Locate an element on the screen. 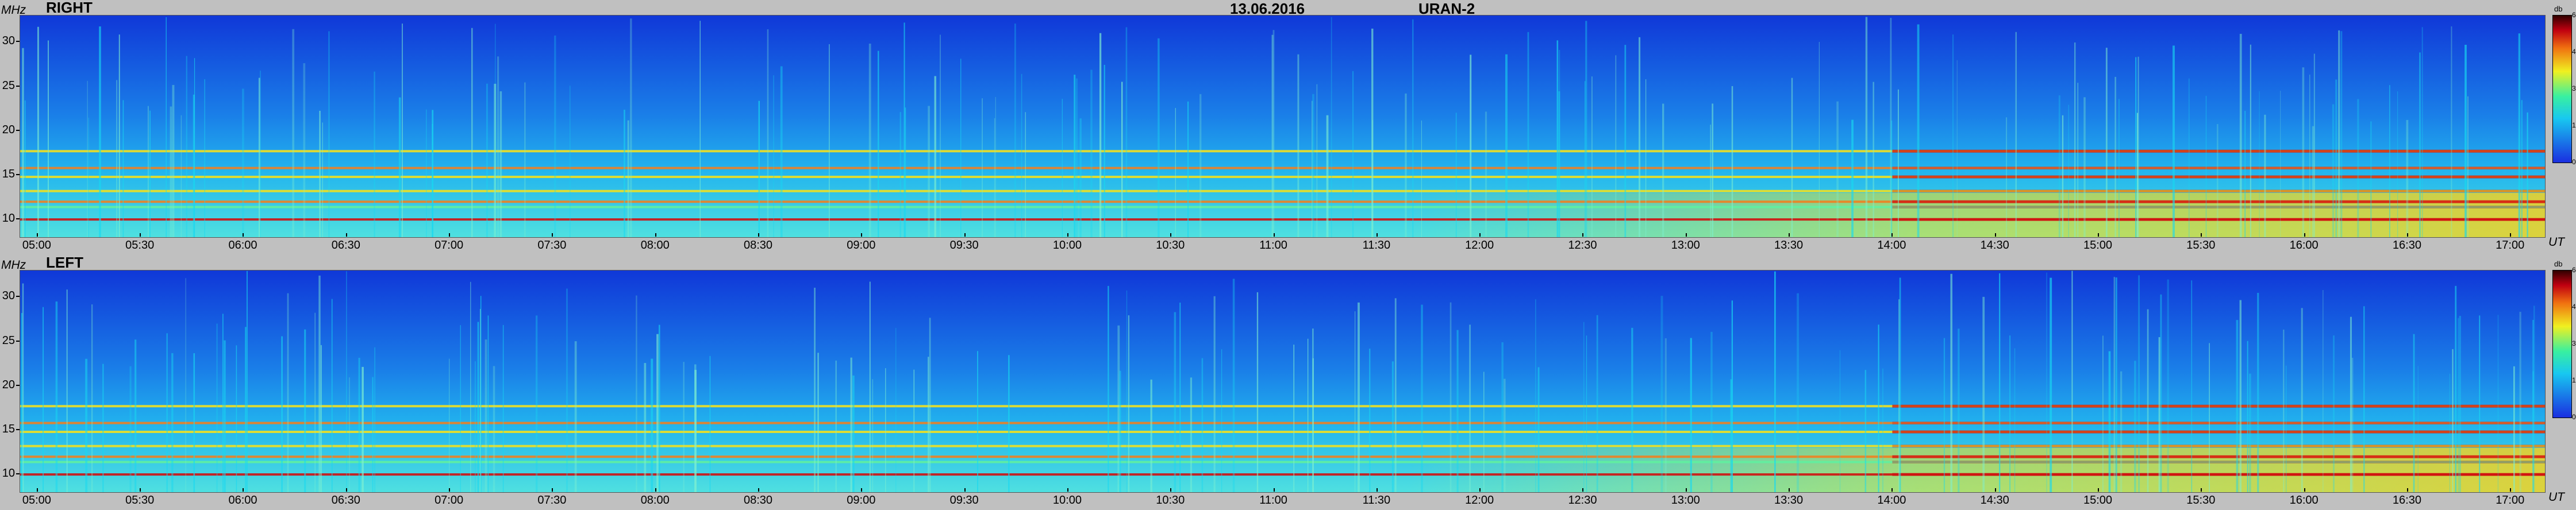 This screenshot has width=2576, height=510. x-axis-unit: UT is located at coordinates (2556, 497).